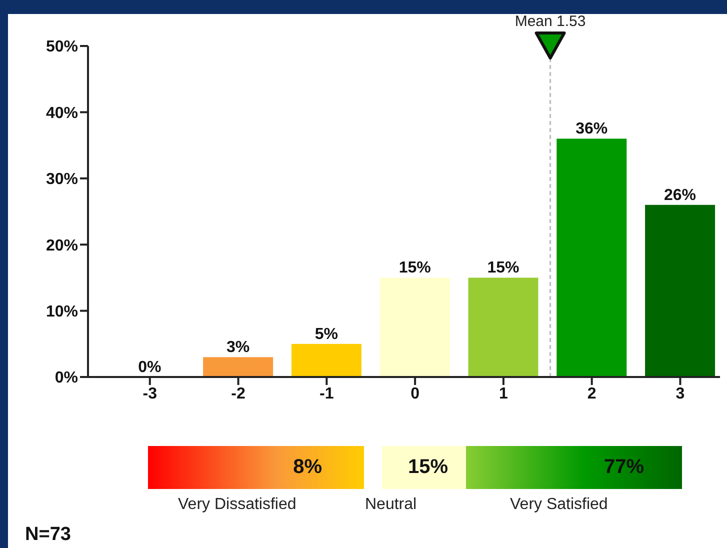 The height and width of the screenshot is (548, 727). I want to click on data-label: 36%, so click(592, 129).